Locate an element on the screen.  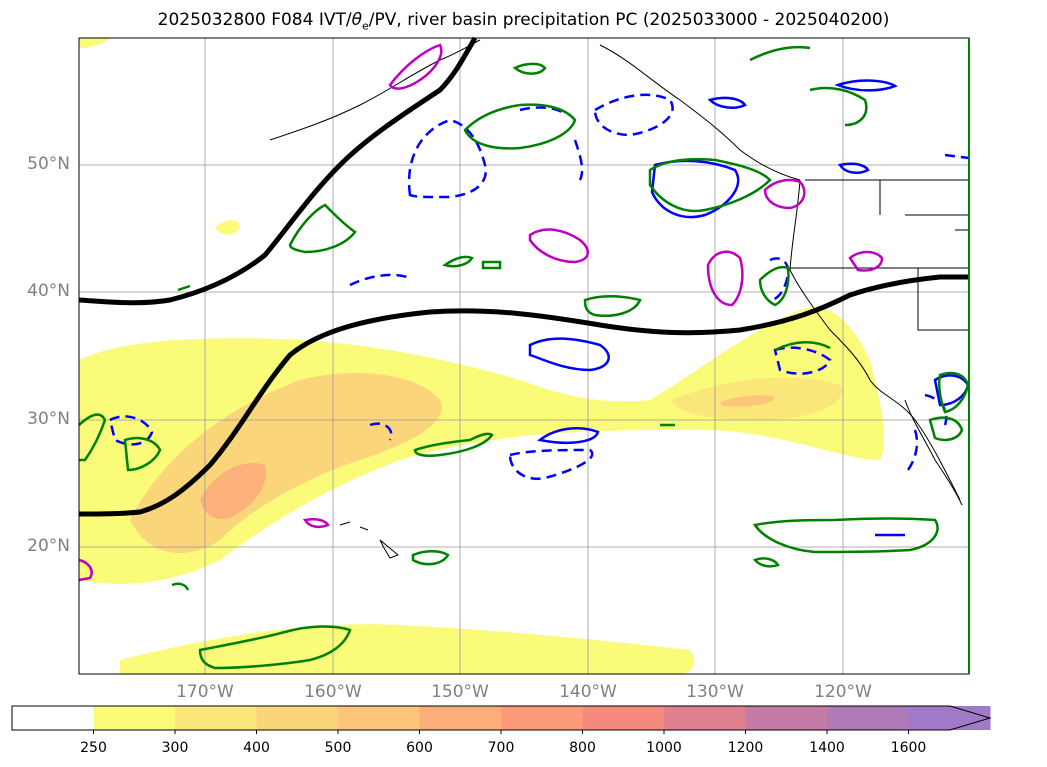
colorbar-tick-label: 700 is located at coordinates (501, 748).